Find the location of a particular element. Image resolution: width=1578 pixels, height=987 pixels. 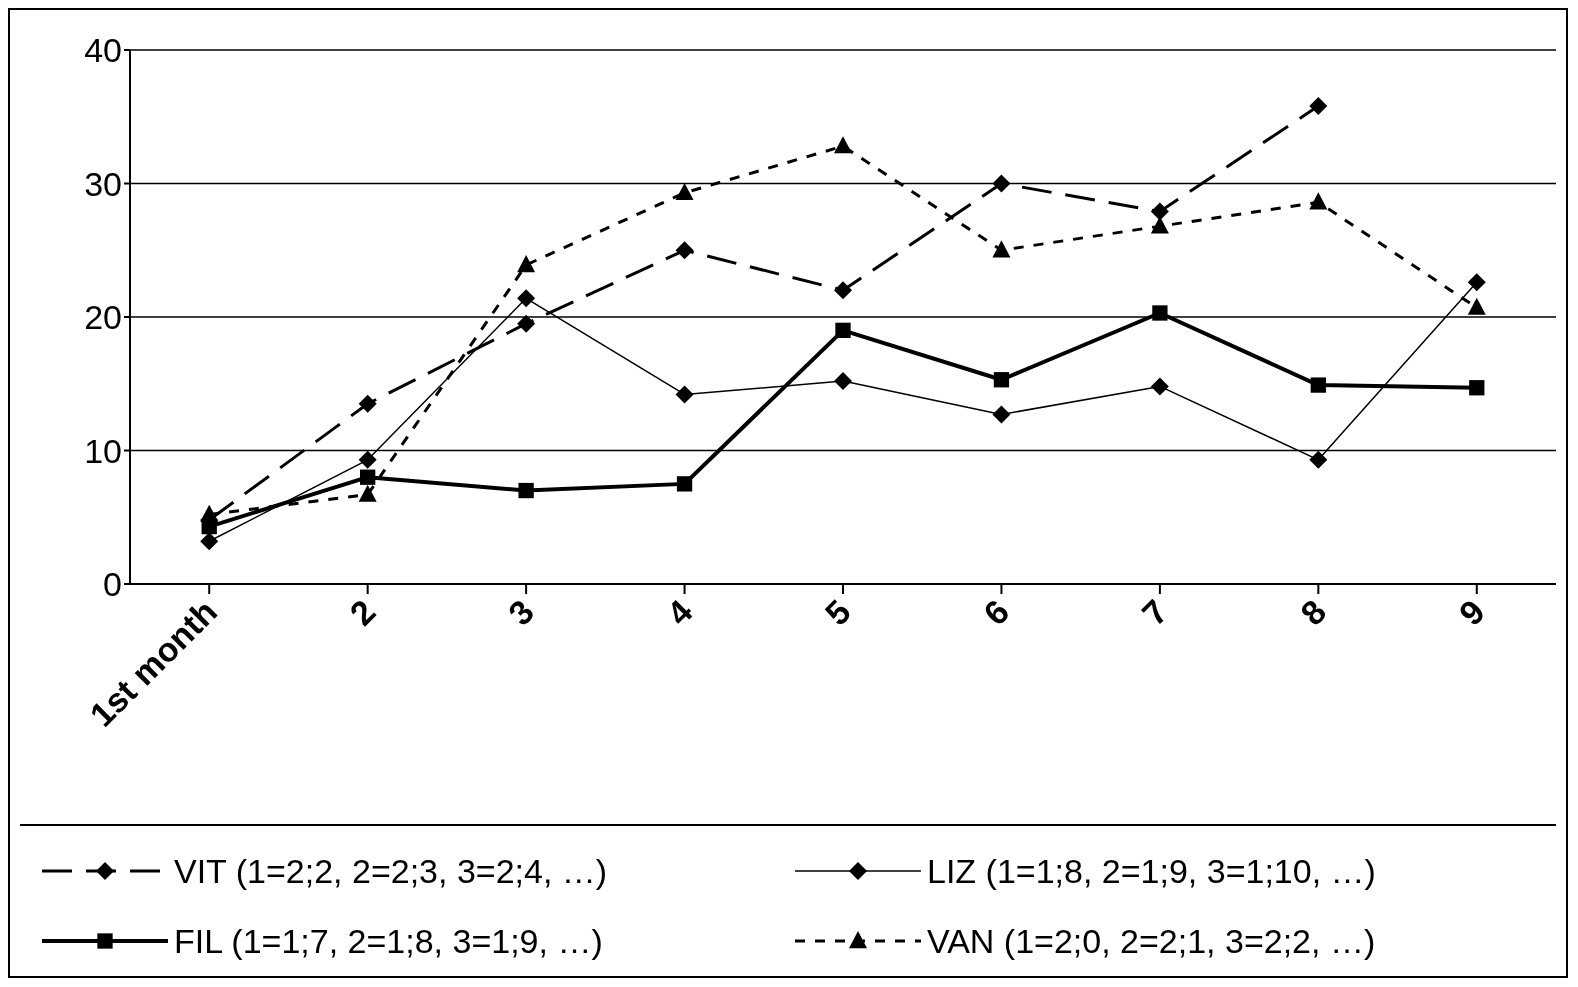

x-tick-label: 2 is located at coordinates (362, 612).